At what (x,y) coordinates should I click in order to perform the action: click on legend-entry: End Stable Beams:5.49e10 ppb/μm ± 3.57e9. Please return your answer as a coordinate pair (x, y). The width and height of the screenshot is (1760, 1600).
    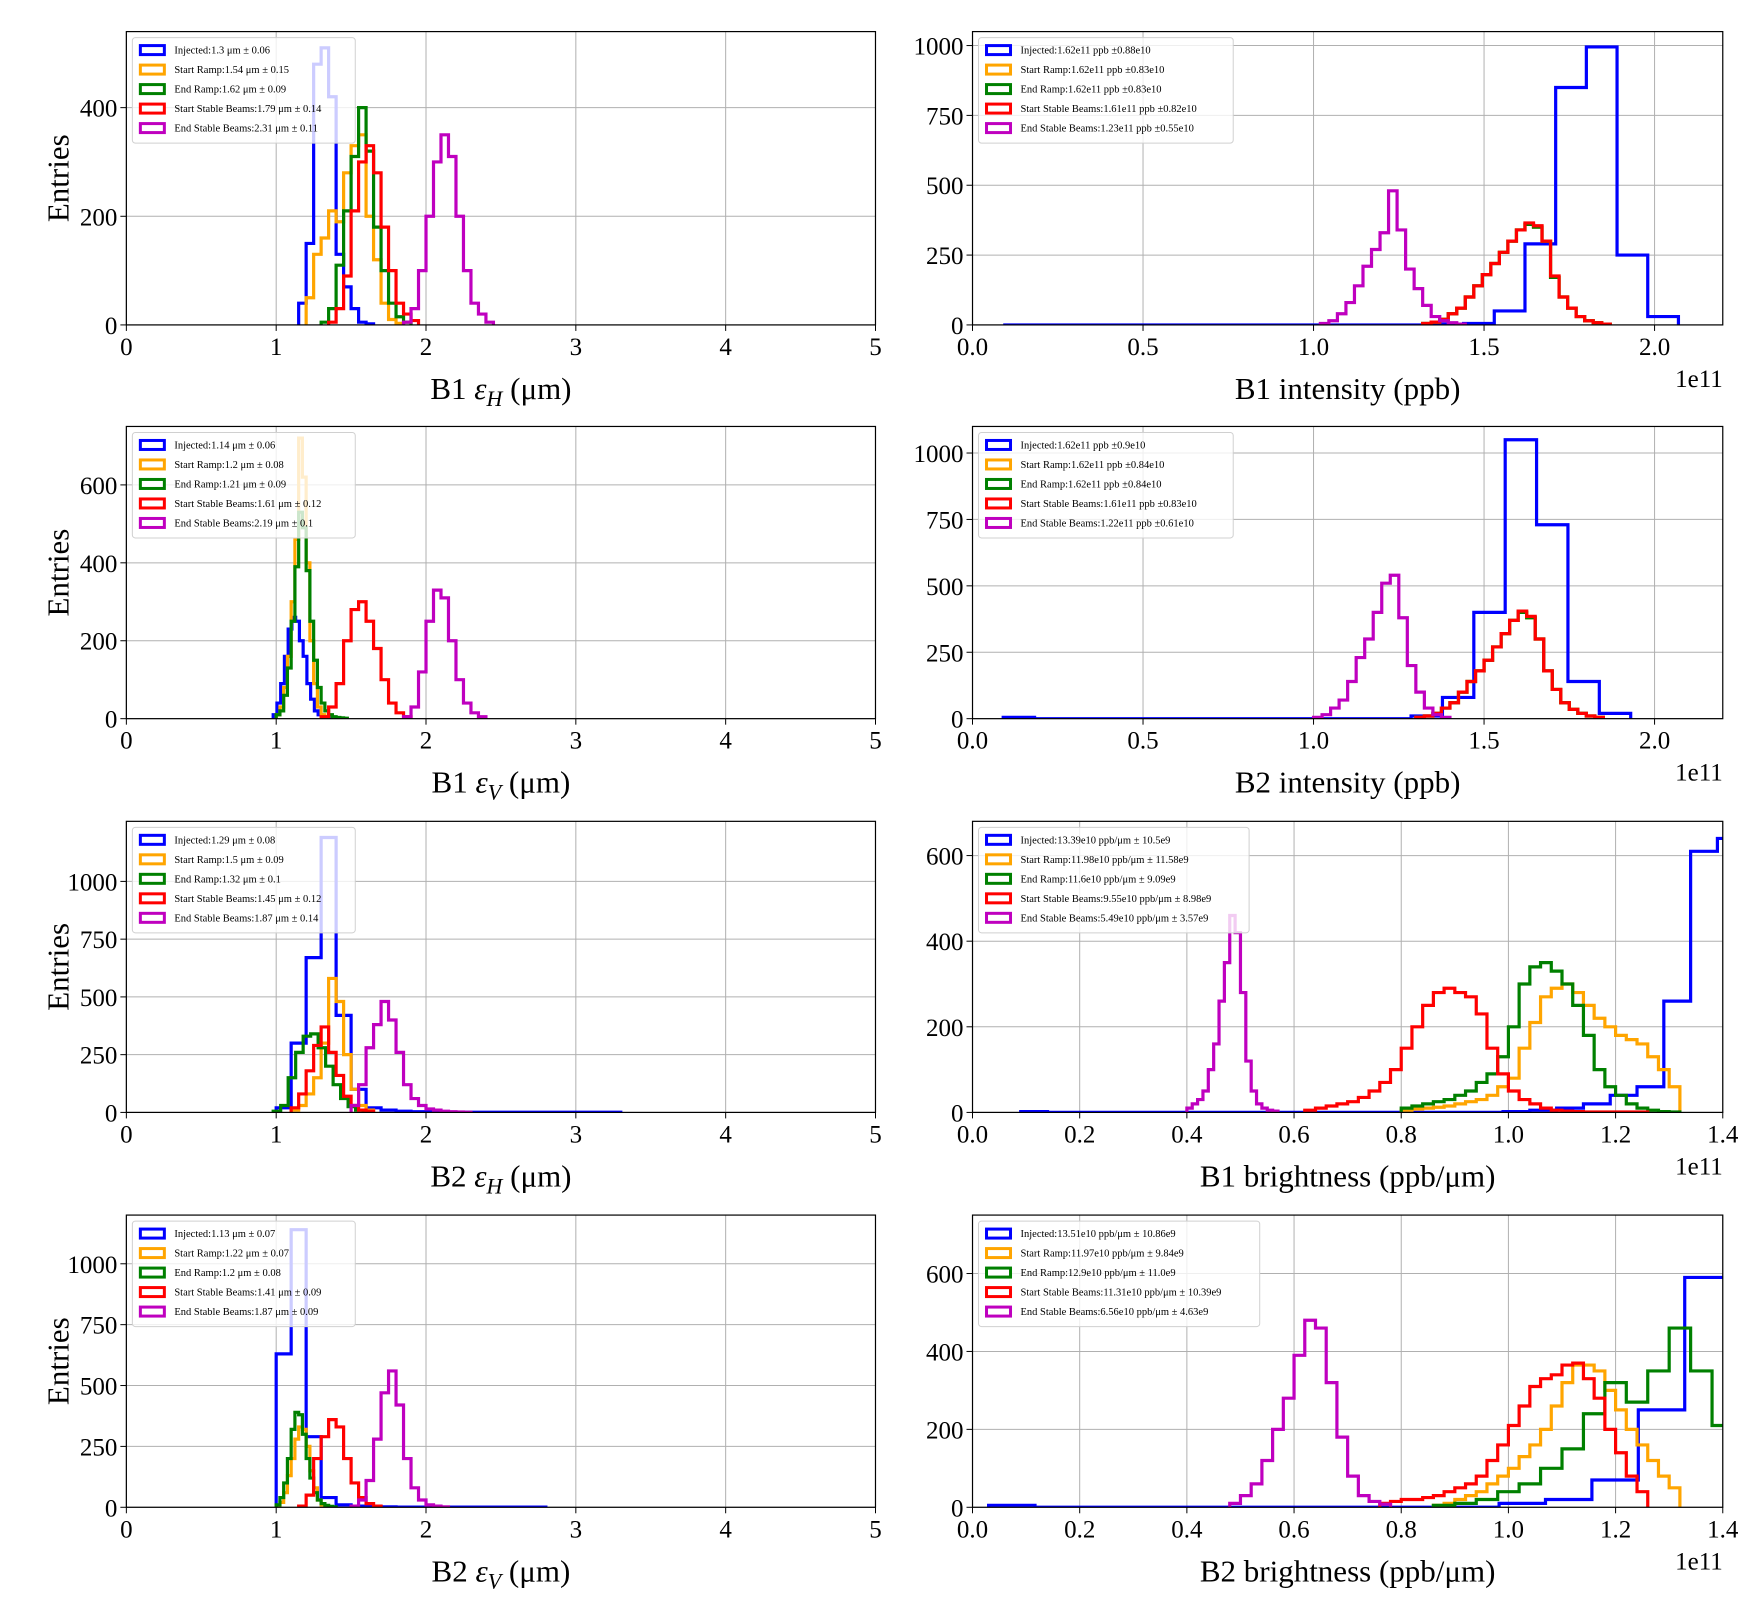
    Looking at the image, I should click on (1115, 918).